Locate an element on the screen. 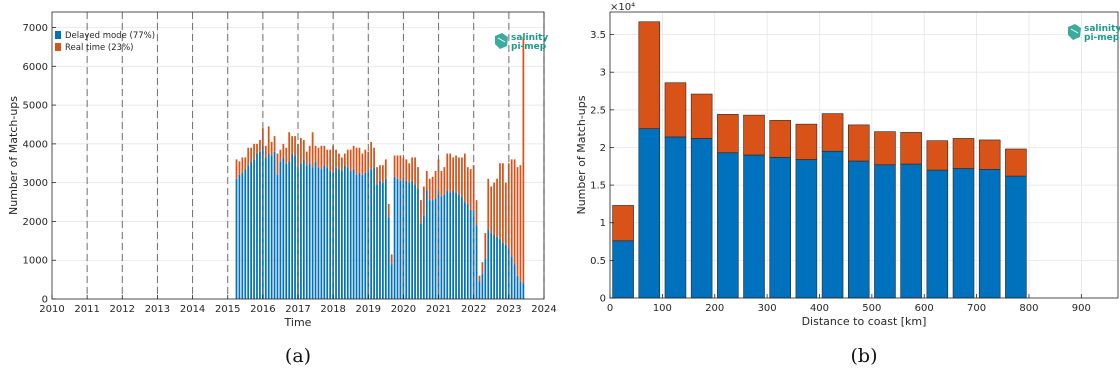  legend-a: Delayed mode (77%) Real time (23%) is located at coordinates (105, 42).